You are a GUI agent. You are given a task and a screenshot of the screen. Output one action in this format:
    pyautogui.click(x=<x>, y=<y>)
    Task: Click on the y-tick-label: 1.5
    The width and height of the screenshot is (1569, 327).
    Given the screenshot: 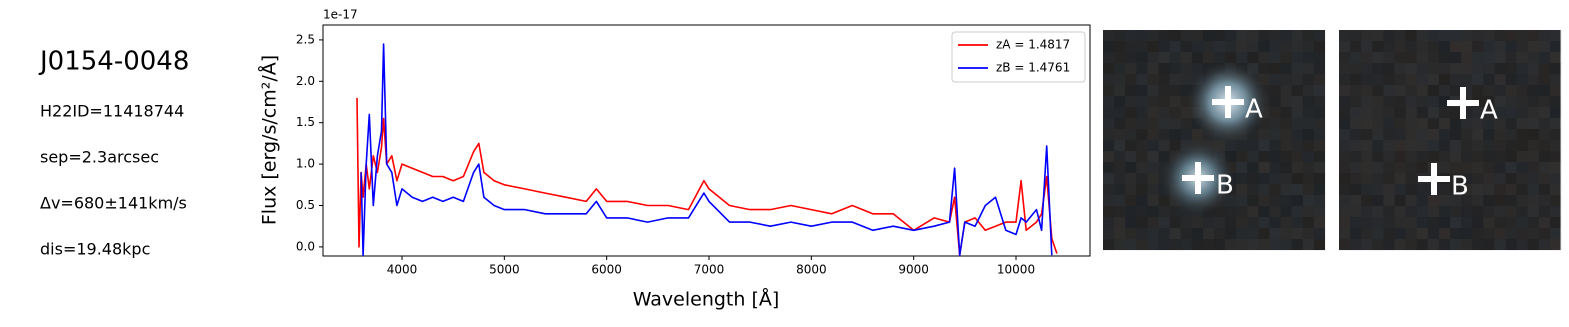 What is the action you would take?
    pyautogui.click(x=305, y=122)
    